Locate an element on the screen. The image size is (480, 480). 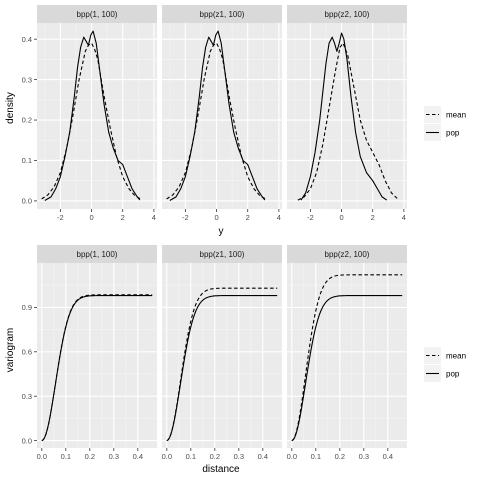
y-tick-label: 0.6 is located at coordinates (27, 352).